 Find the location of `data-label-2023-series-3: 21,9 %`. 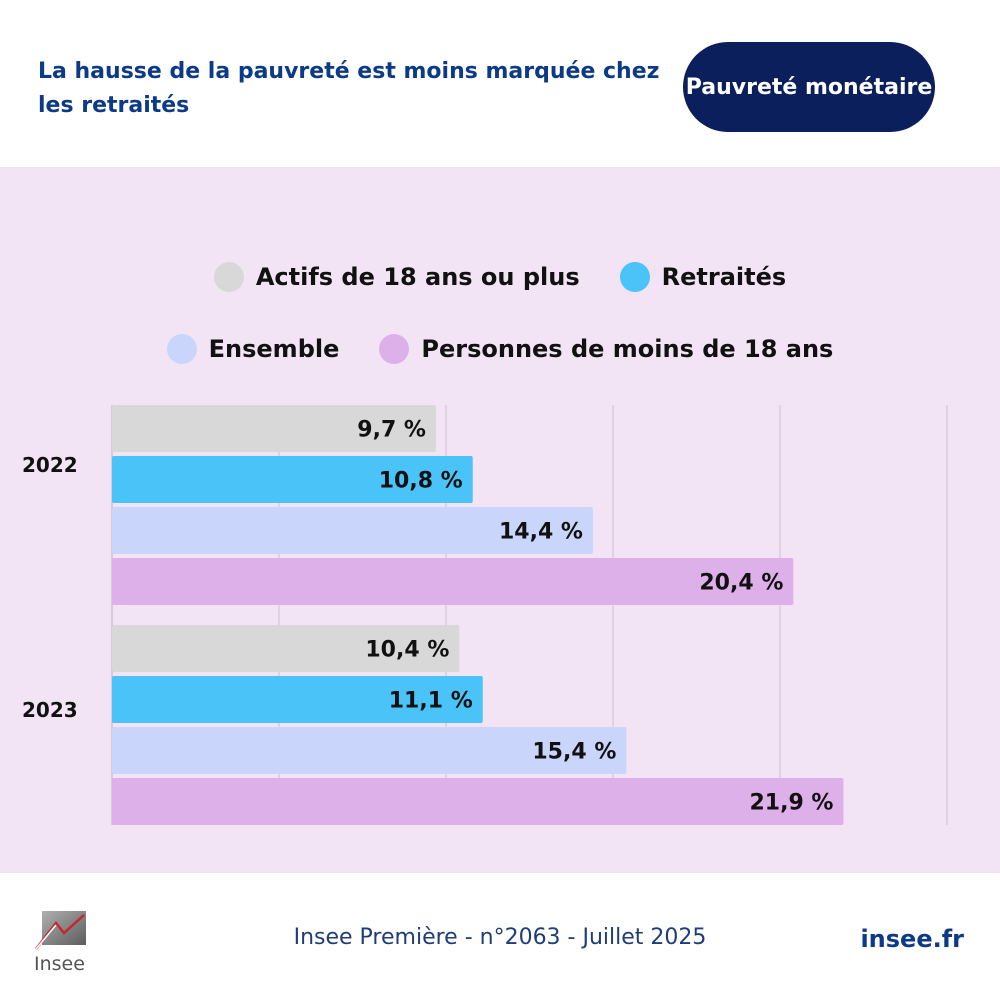

data-label-2023-series-3: 21,9 % is located at coordinates (791, 803).